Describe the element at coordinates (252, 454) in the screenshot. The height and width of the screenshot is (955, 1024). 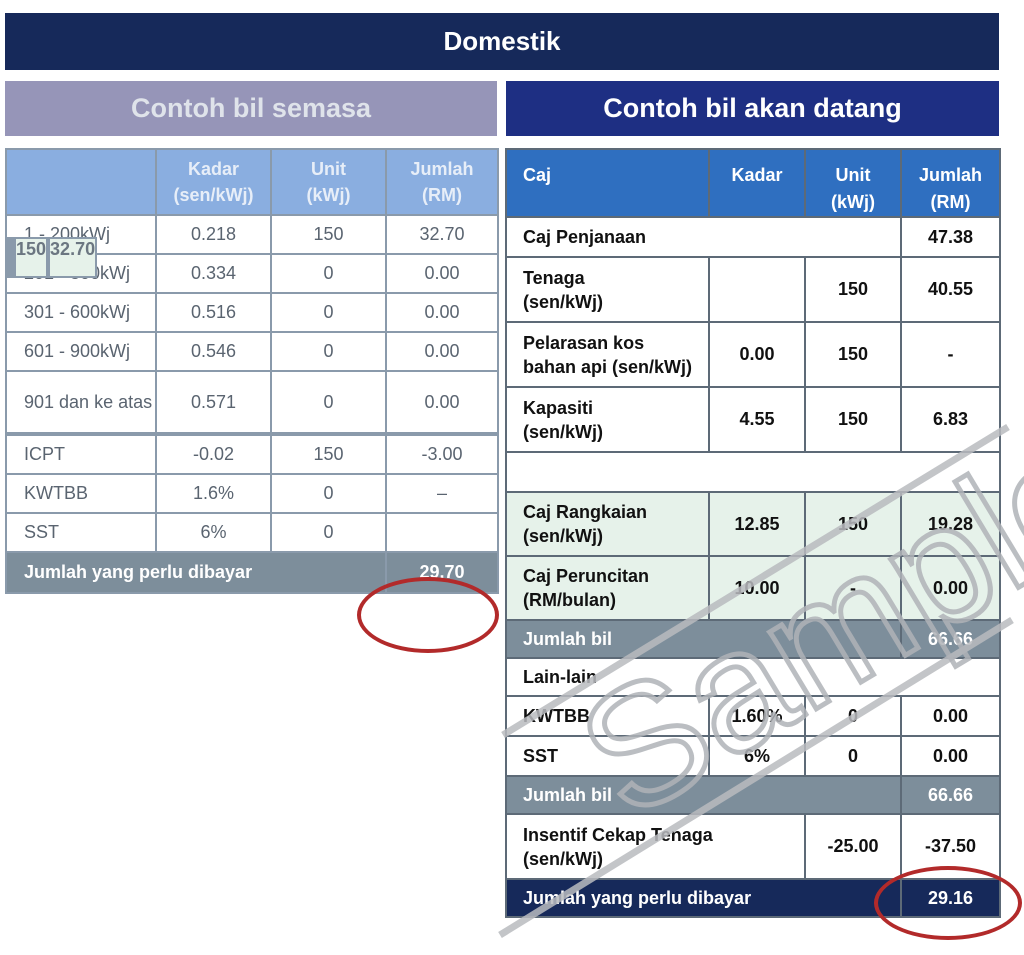
I see `table-row: ICPT -0.02 150 -3.00` at that location.